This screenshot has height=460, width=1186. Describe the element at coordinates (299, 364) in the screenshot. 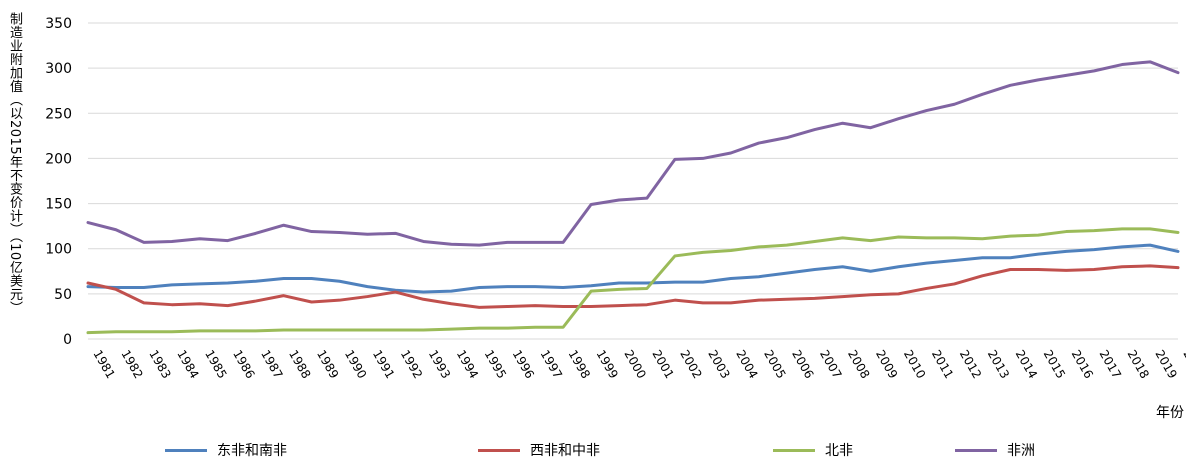

I see `x-tick-label: 1988` at that location.